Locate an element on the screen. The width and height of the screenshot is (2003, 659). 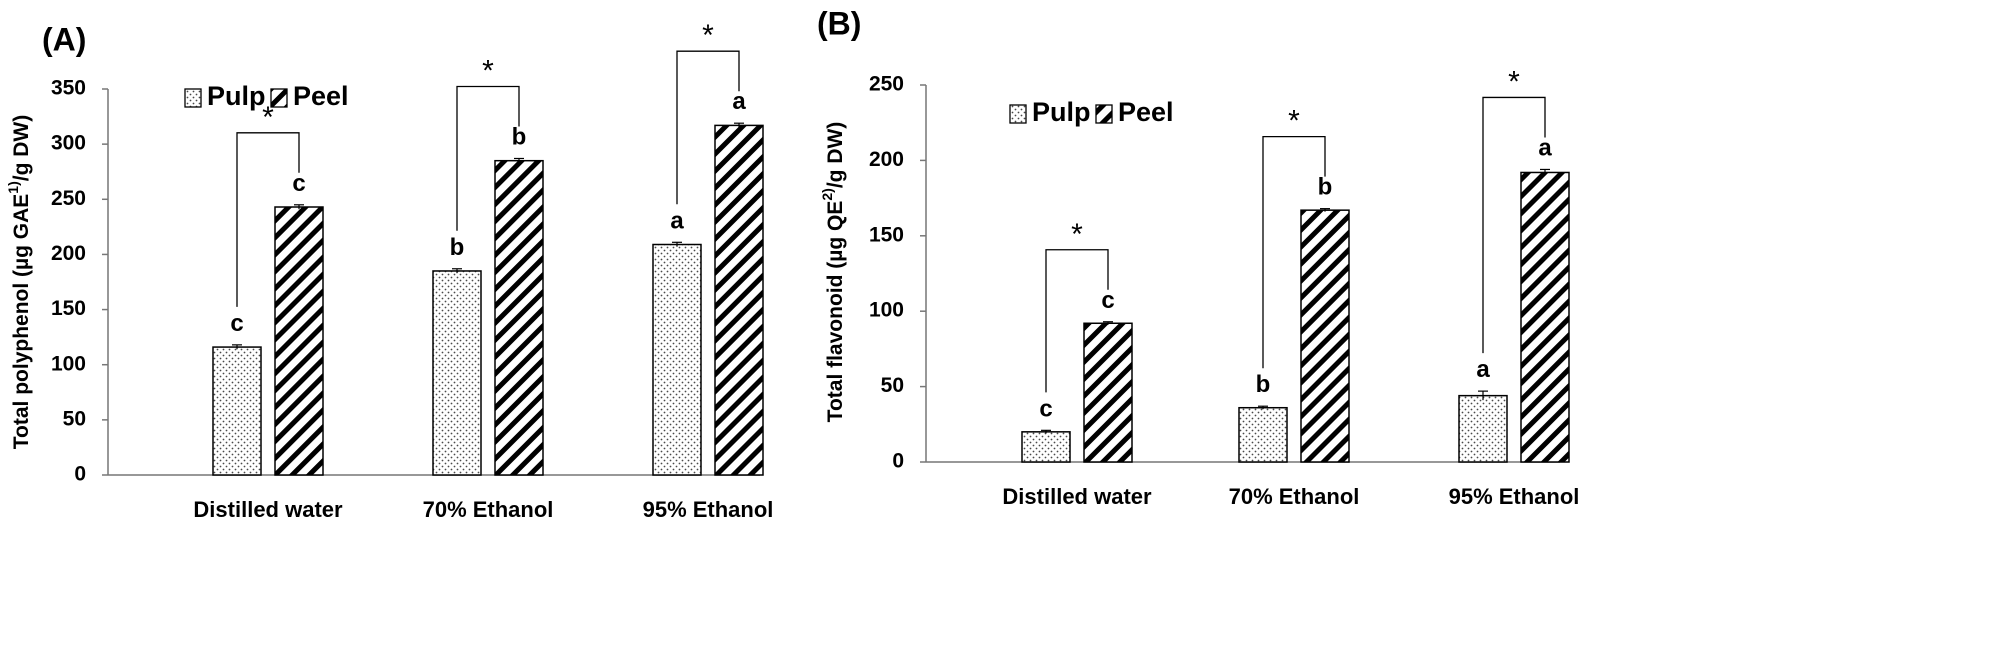
y-axis-label-superscript: 1) is located at coordinates (13, 187).